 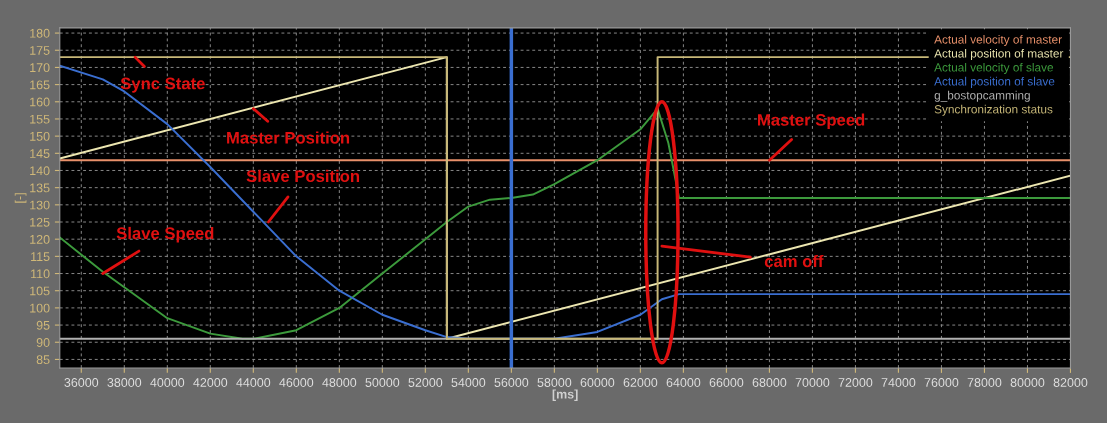 What do you see at coordinates (941, 382) in the screenshot?
I see `x-tick-label: 76000` at bounding box center [941, 382].